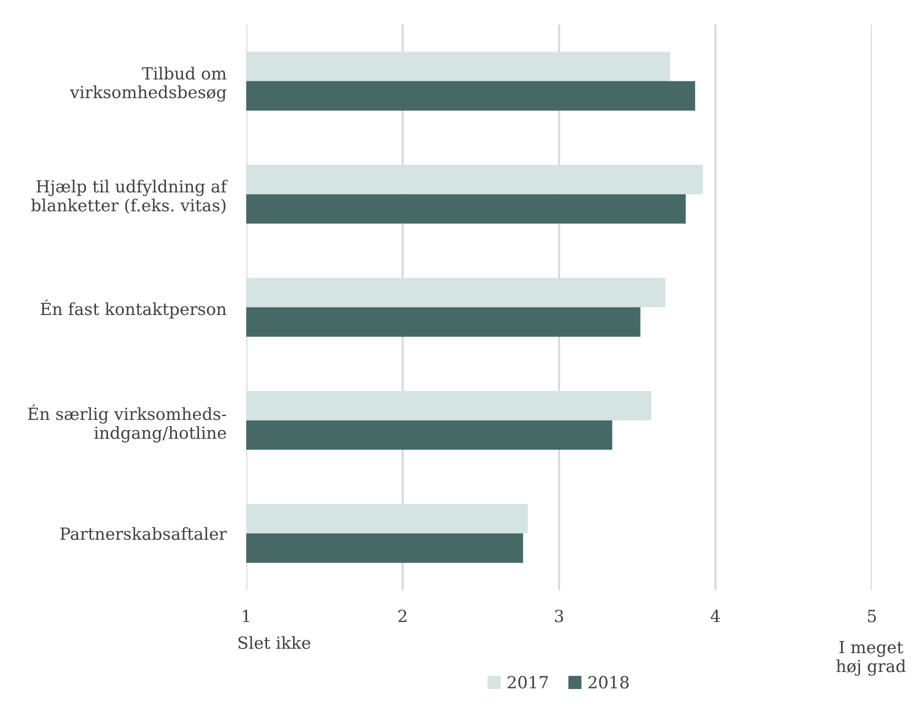 The height and width of the screenshot is (704, 912). What do you see at coordinates (274, 642) in the screenshot?
I see `text: Slet ikke` at bounding box center [274, 642].